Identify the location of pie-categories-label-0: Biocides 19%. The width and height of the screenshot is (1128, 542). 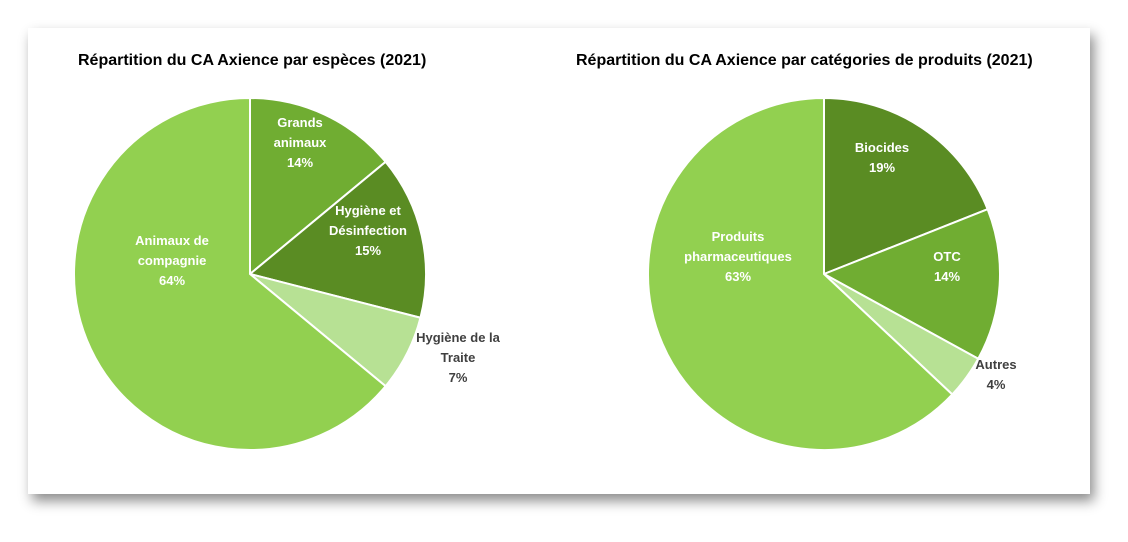
(882, 157).